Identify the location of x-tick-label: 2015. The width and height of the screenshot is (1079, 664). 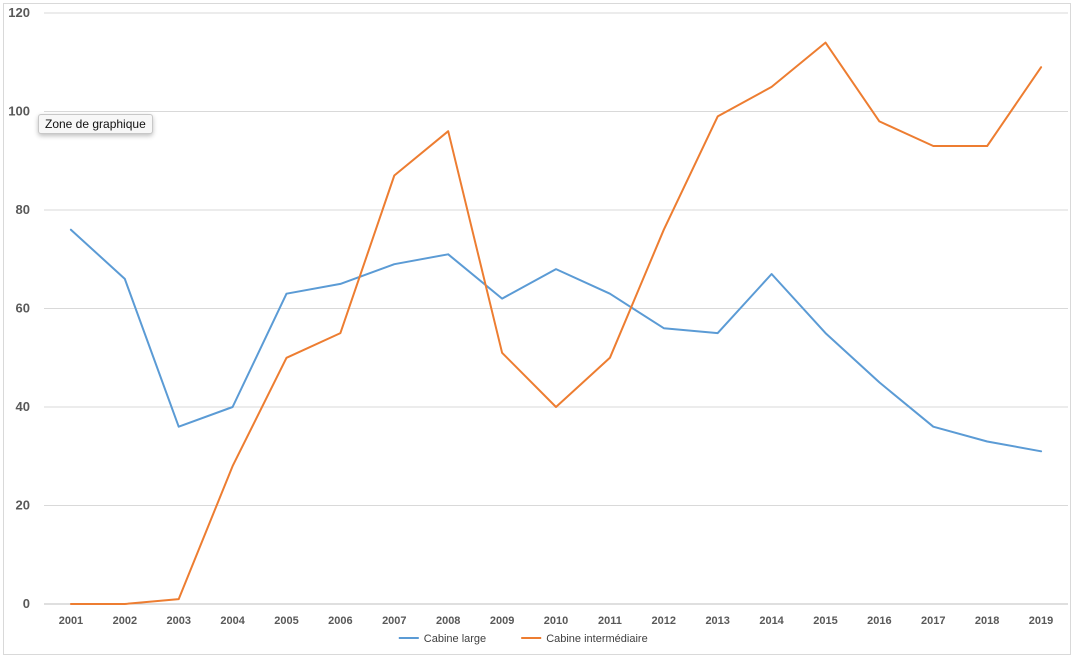
(825, 621).